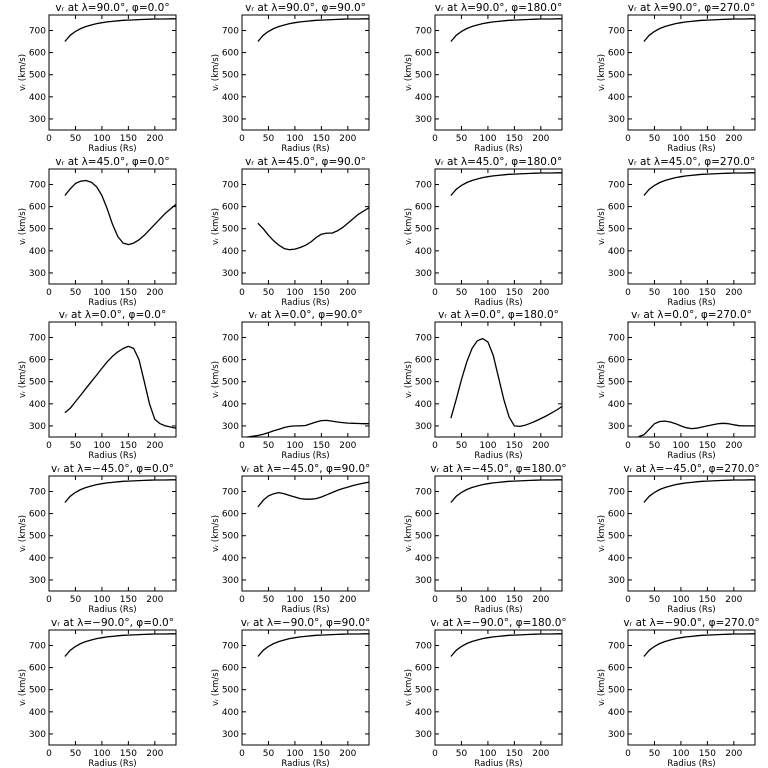  I want to click on chart-title: vᵣ at λ=45.0°, φ=180.0°, so click(499, 162).